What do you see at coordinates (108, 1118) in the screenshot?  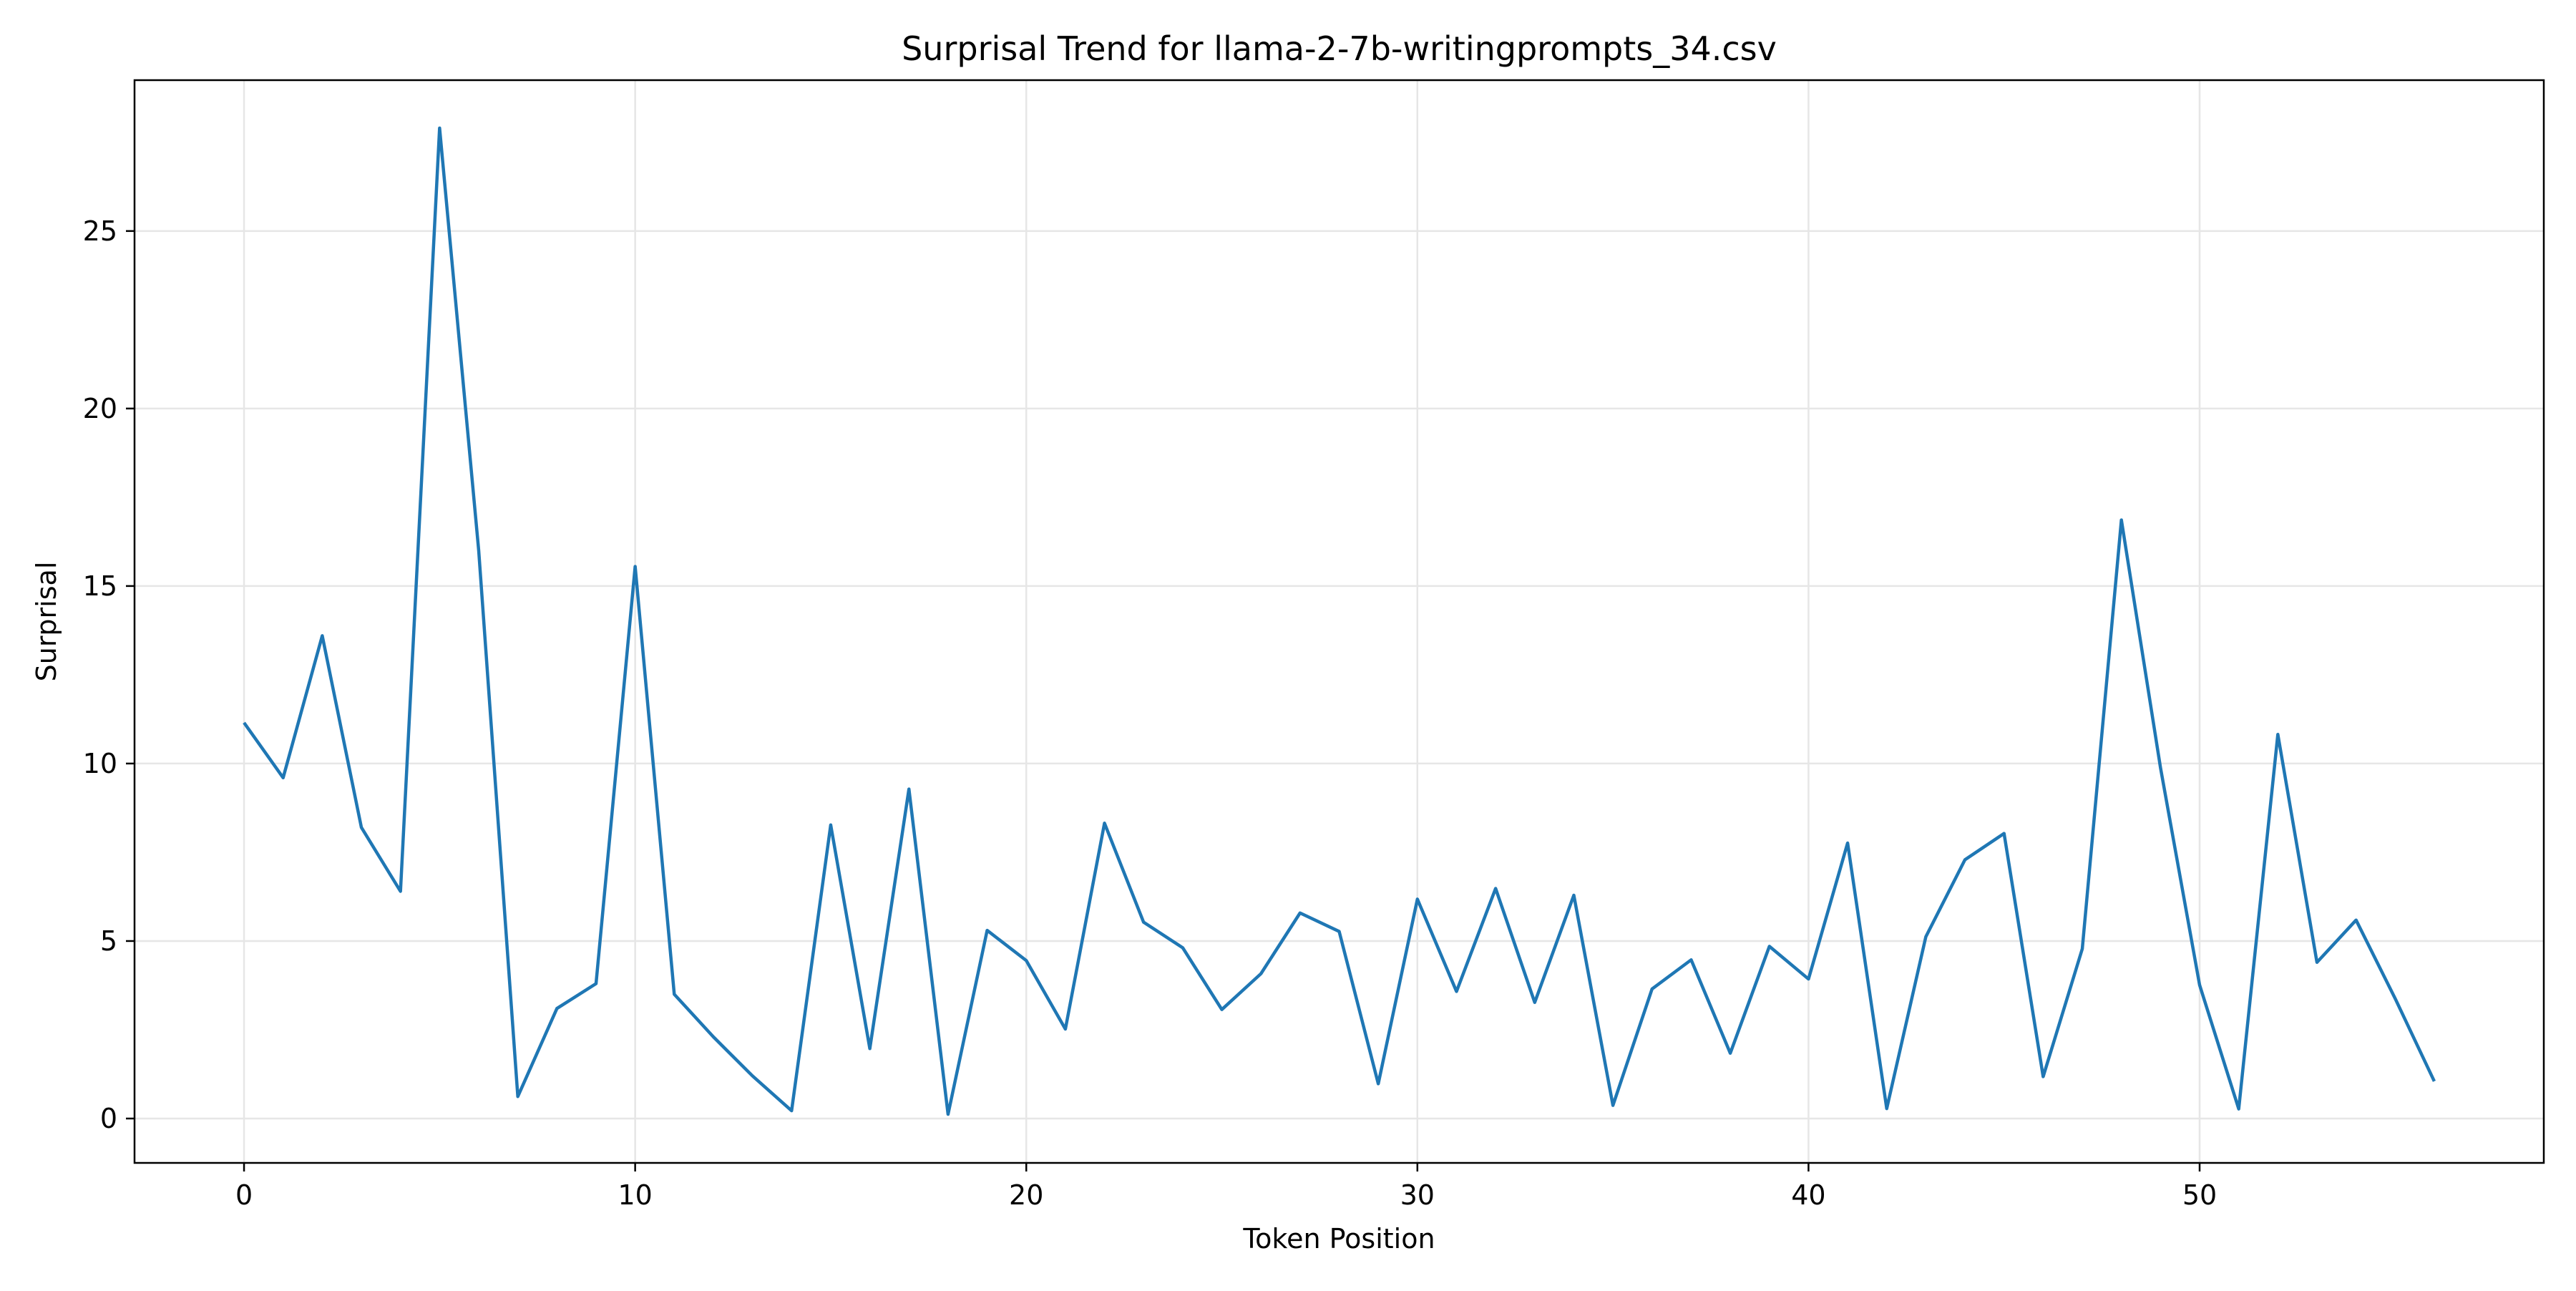 I see `y-tick-label: 0` at bounding box center [108, 1118].